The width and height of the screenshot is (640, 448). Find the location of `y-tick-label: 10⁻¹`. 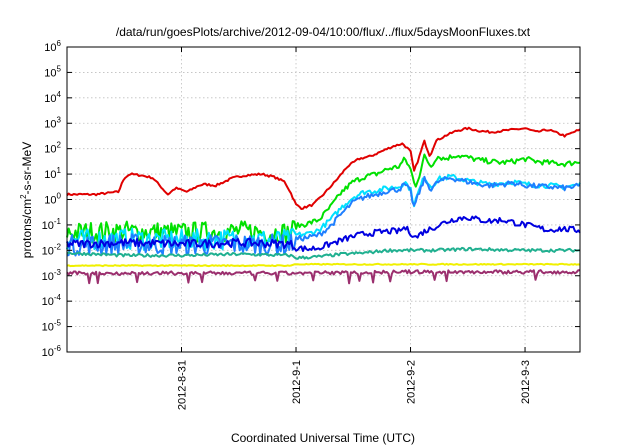

y-tick-label: 10⁻¹ is located at coordinates (52, 224).